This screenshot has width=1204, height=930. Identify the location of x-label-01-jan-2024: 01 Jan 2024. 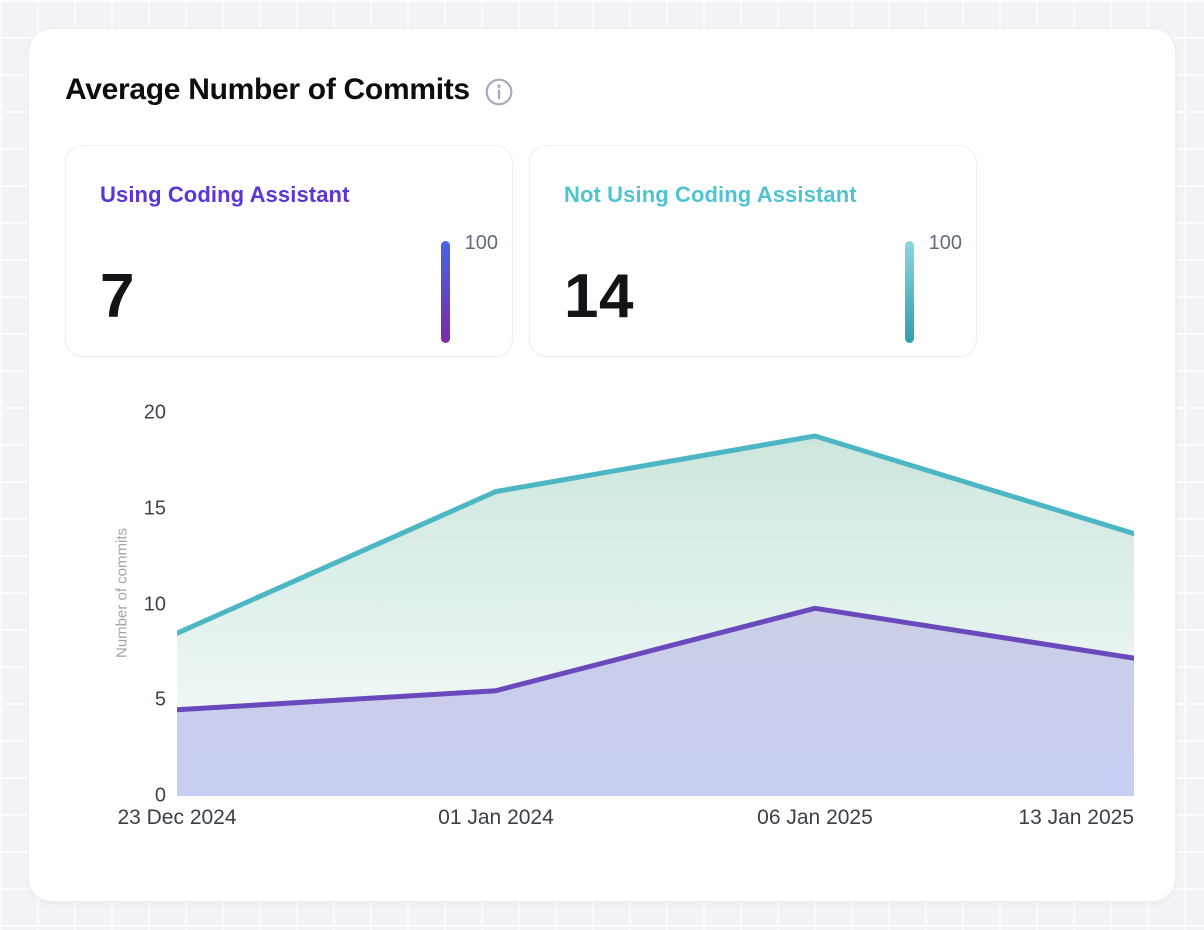
(496, 817).